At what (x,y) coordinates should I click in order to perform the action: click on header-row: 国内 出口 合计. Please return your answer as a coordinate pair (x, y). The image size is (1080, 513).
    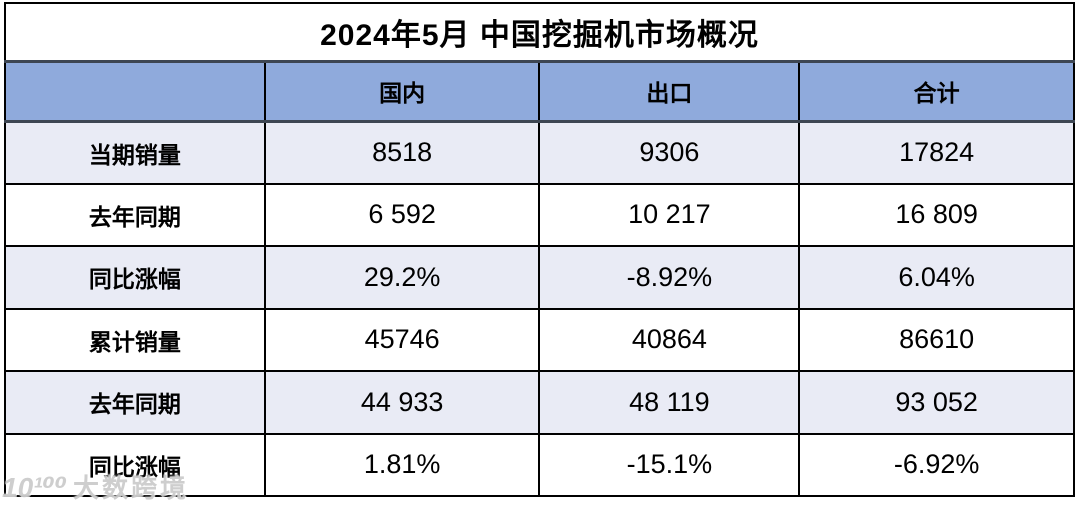
    Looking at the image, I should click on (539, 92).